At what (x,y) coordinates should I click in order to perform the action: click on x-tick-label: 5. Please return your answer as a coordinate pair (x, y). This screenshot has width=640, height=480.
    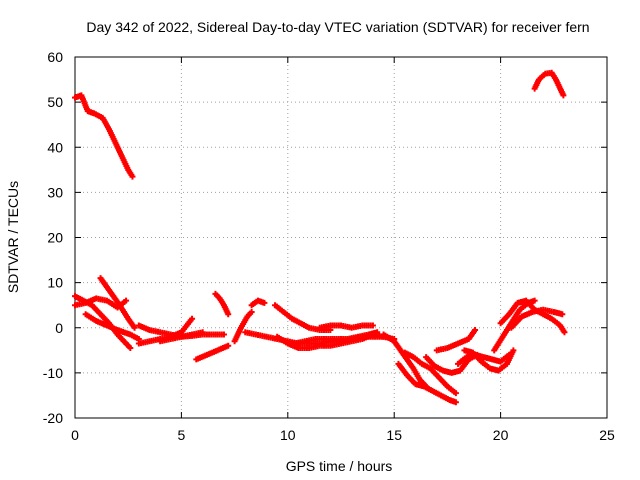
    Looking at the image, I should click on (182, 435).